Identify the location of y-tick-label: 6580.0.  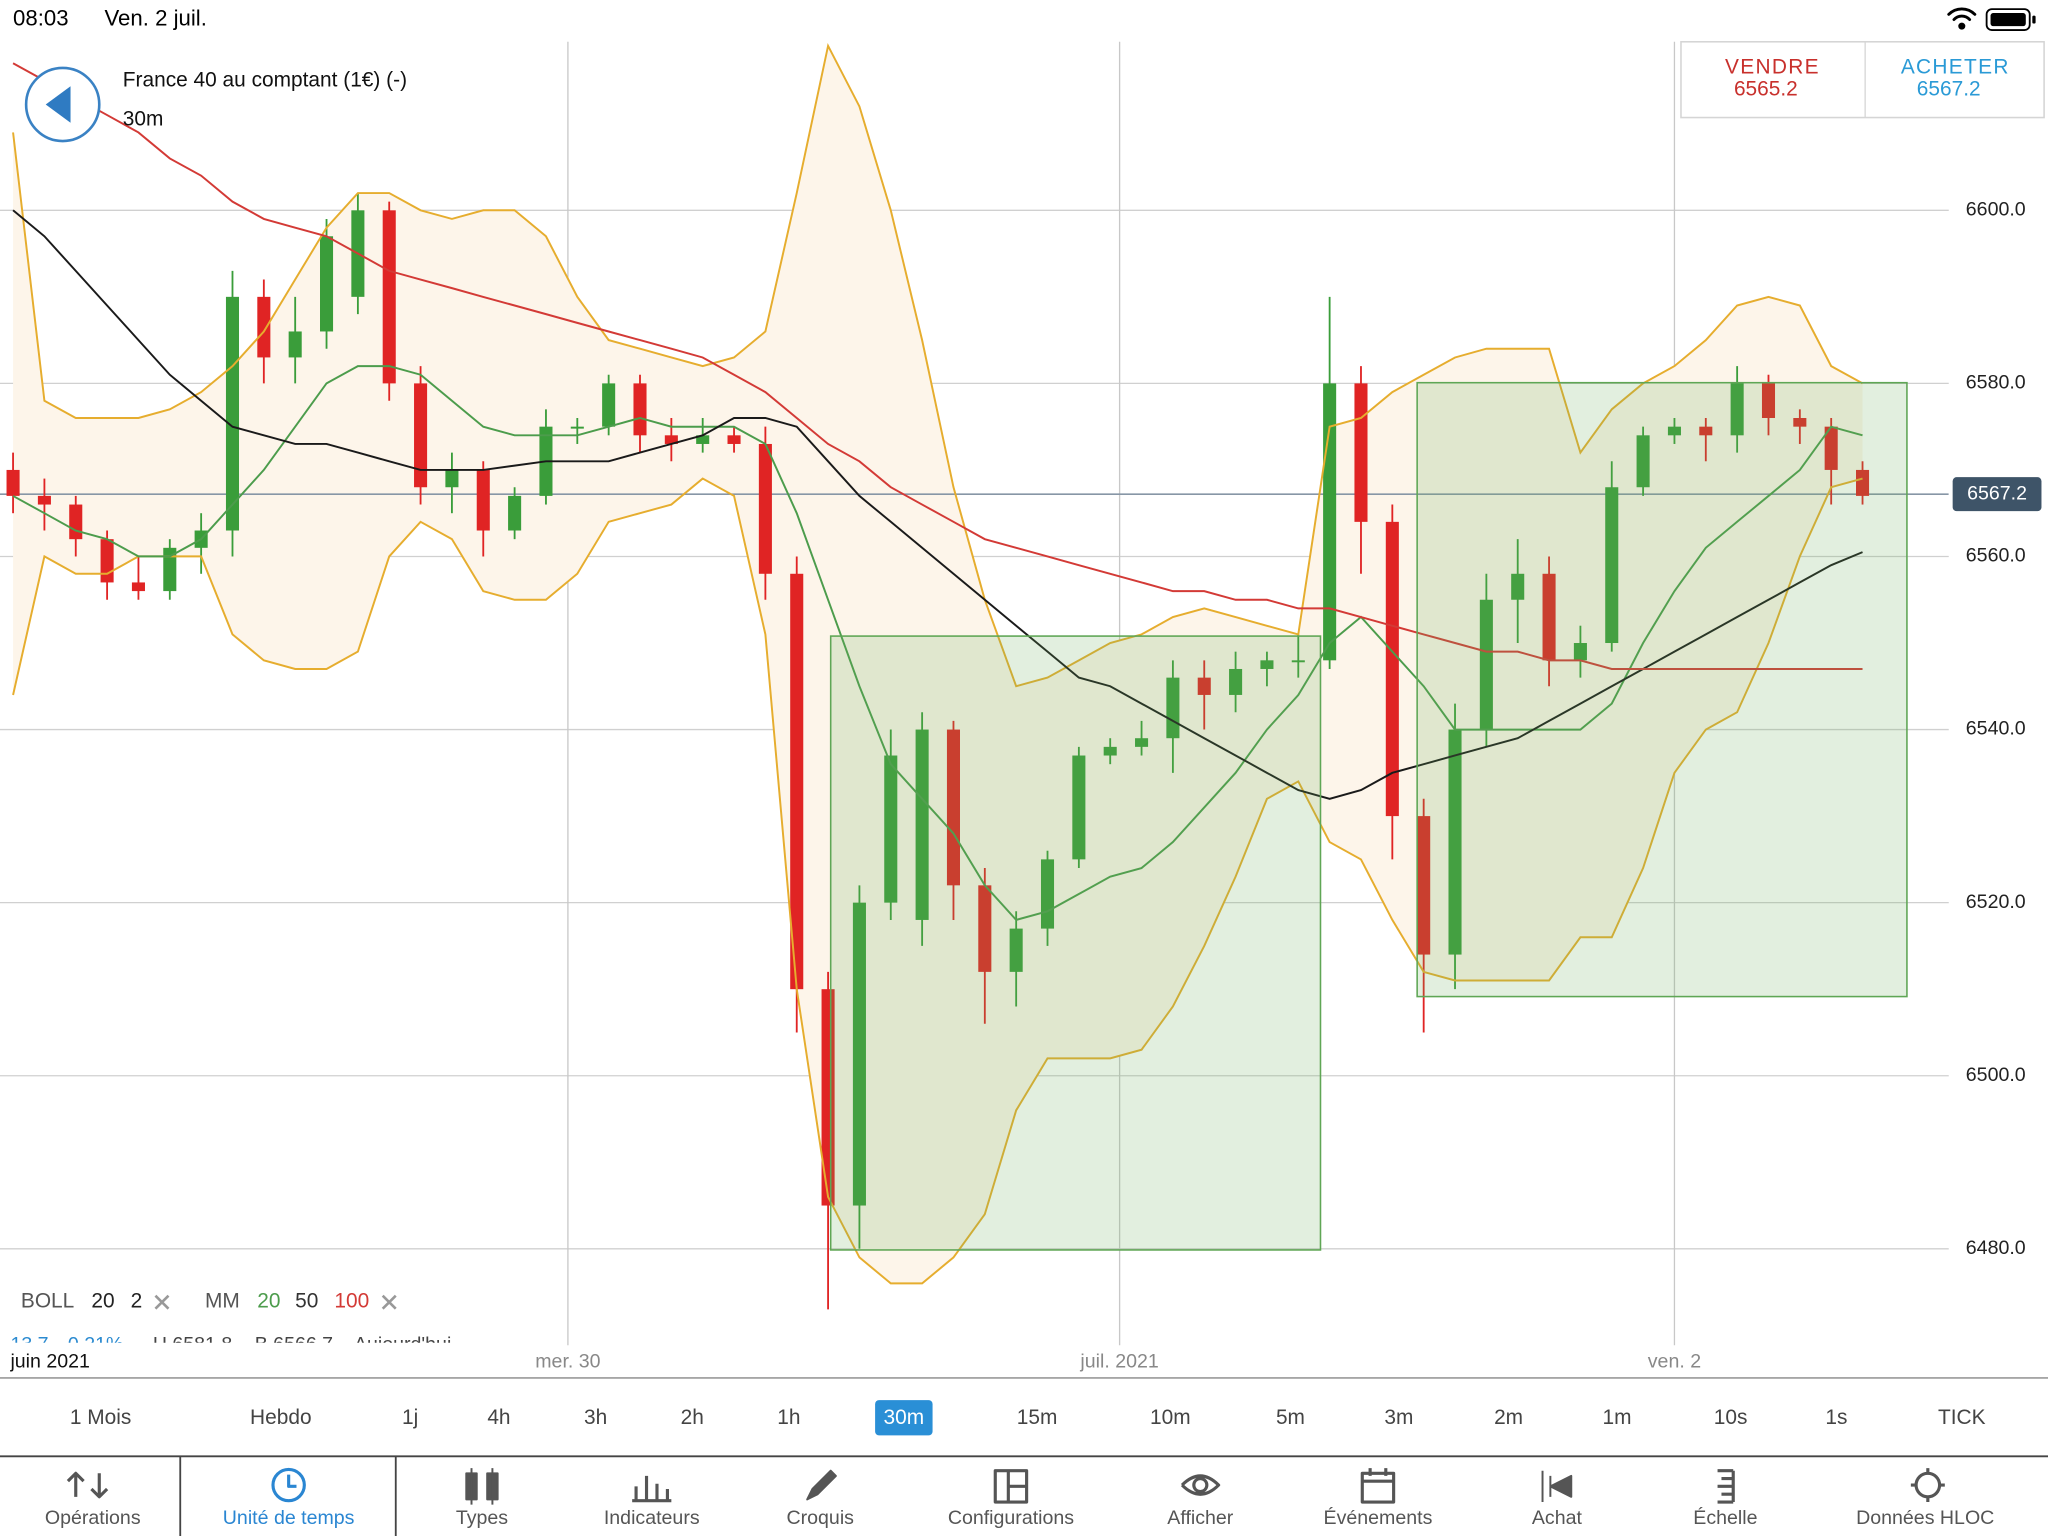
(1996, 383).